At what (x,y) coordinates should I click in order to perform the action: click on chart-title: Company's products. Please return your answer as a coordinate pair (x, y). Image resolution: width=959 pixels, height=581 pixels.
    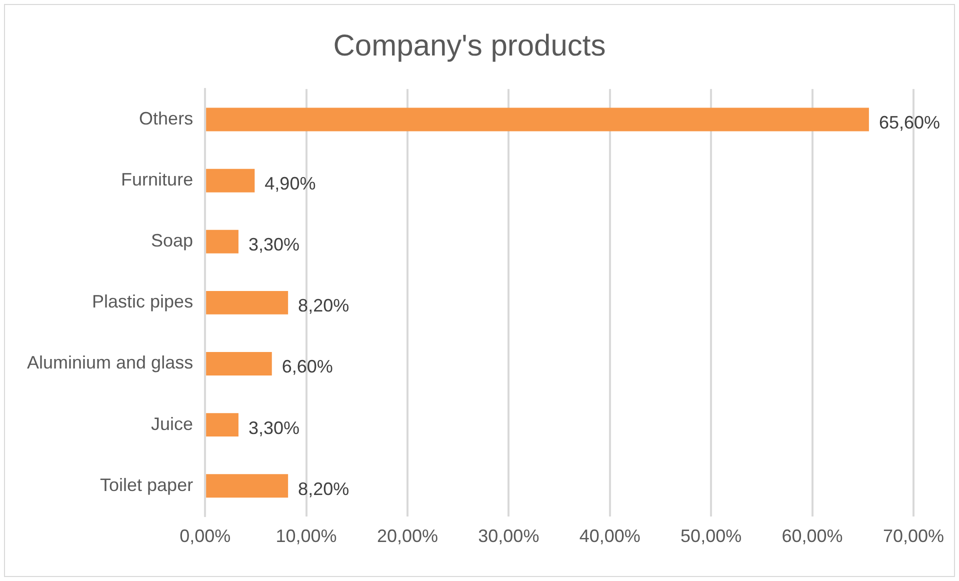
    Looking at the image, I should click on (469, 45).